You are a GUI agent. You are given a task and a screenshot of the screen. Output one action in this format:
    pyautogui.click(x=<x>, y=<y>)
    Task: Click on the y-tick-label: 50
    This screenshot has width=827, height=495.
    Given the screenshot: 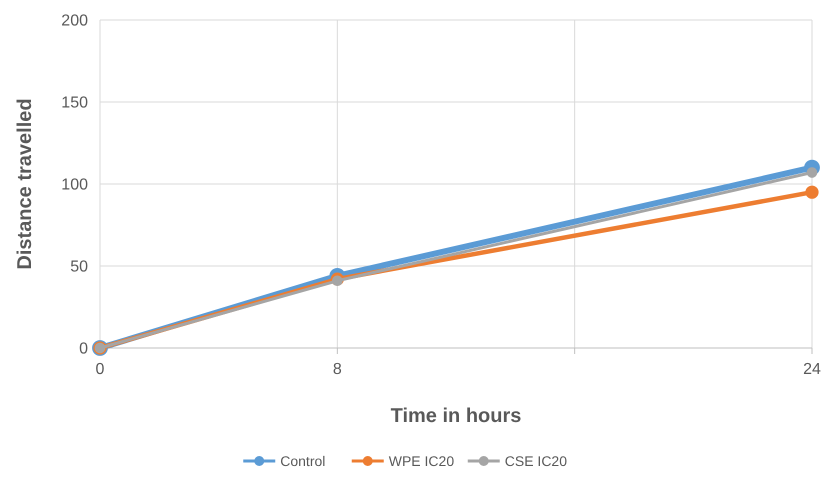 What is the action you would take?
    pyautogui.click(x=79, y=267)
    